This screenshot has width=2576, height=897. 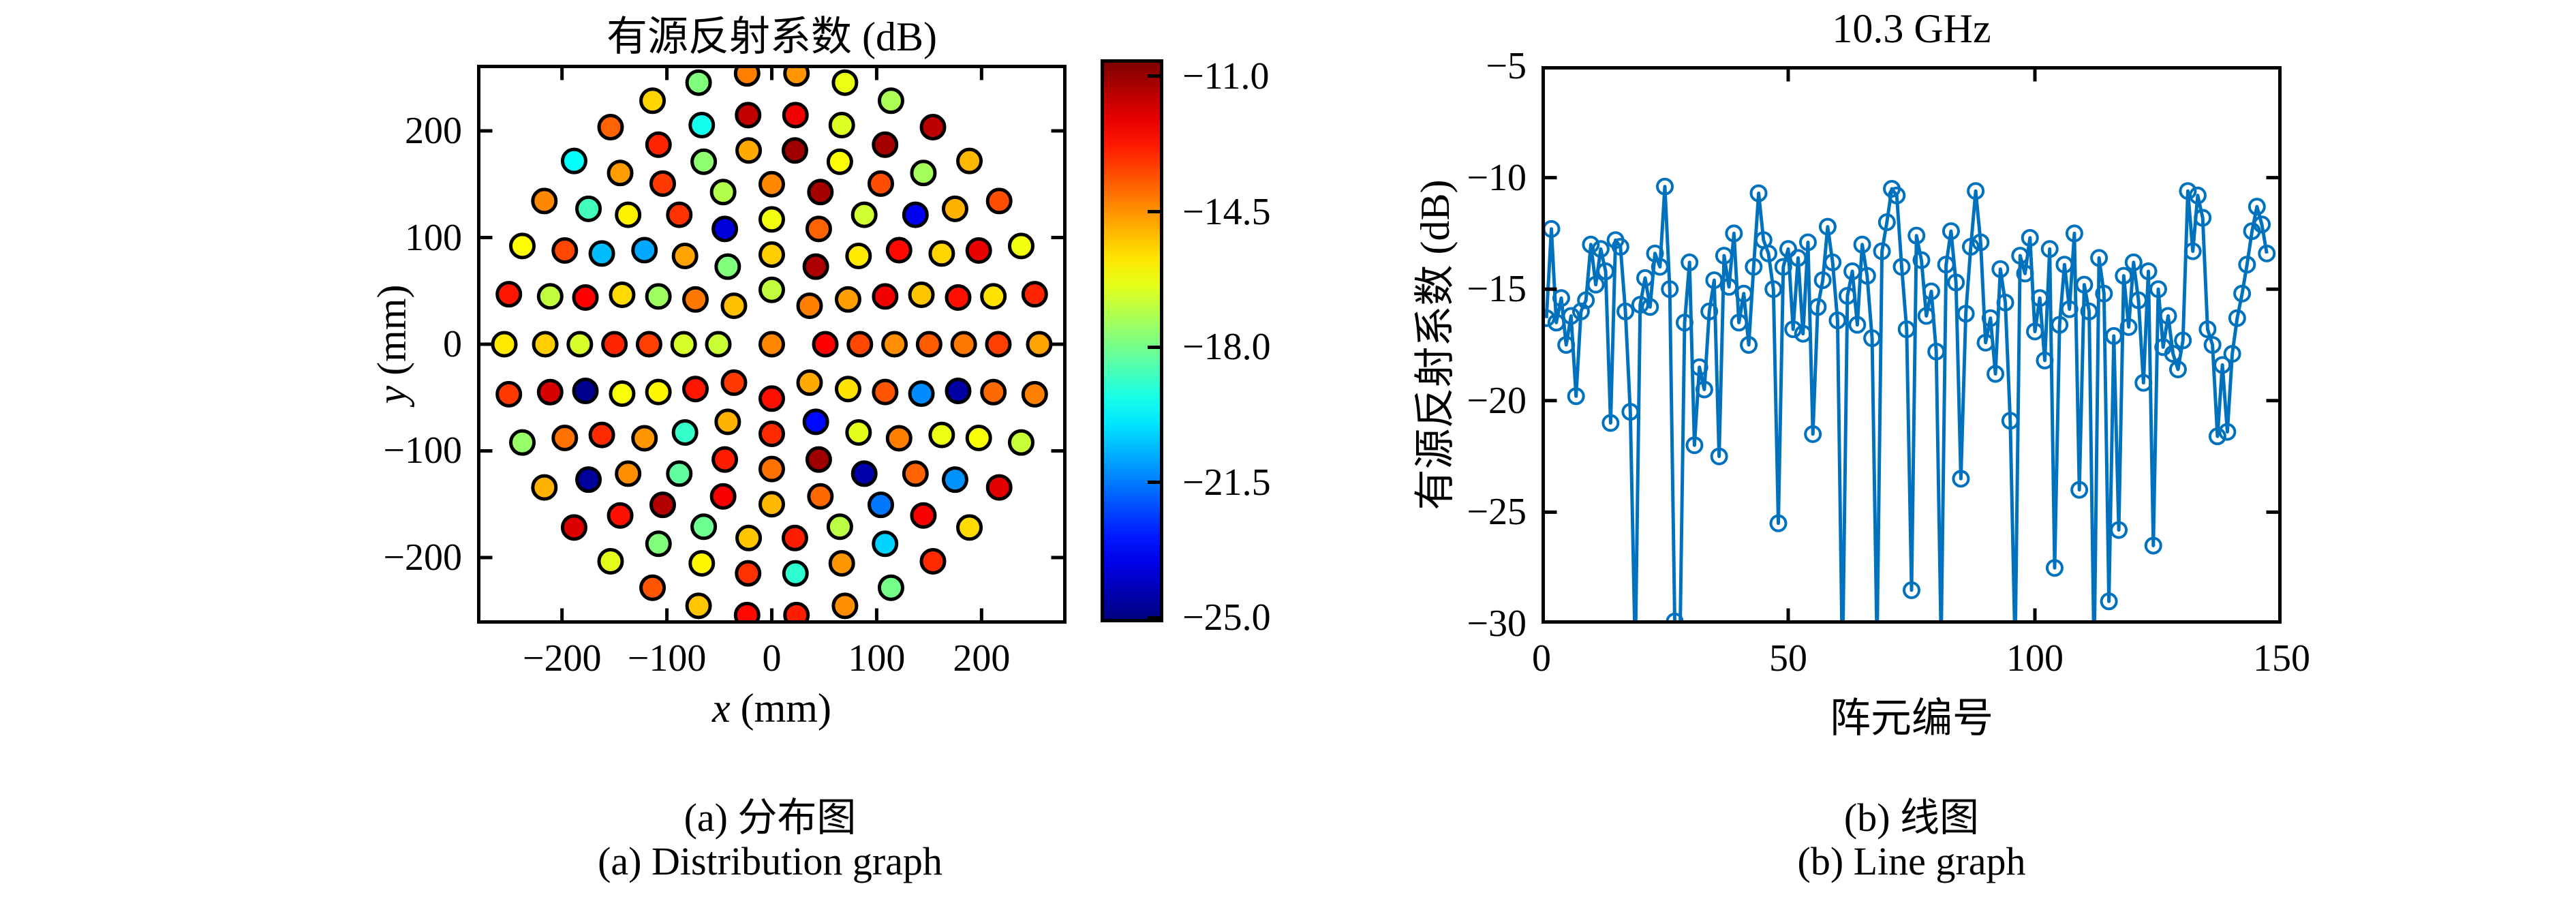 What do you see at coordinates (667, 658) in the screenshot?
I see `scatter-x-tick-−100: −100` at bounding box center [667, 658].